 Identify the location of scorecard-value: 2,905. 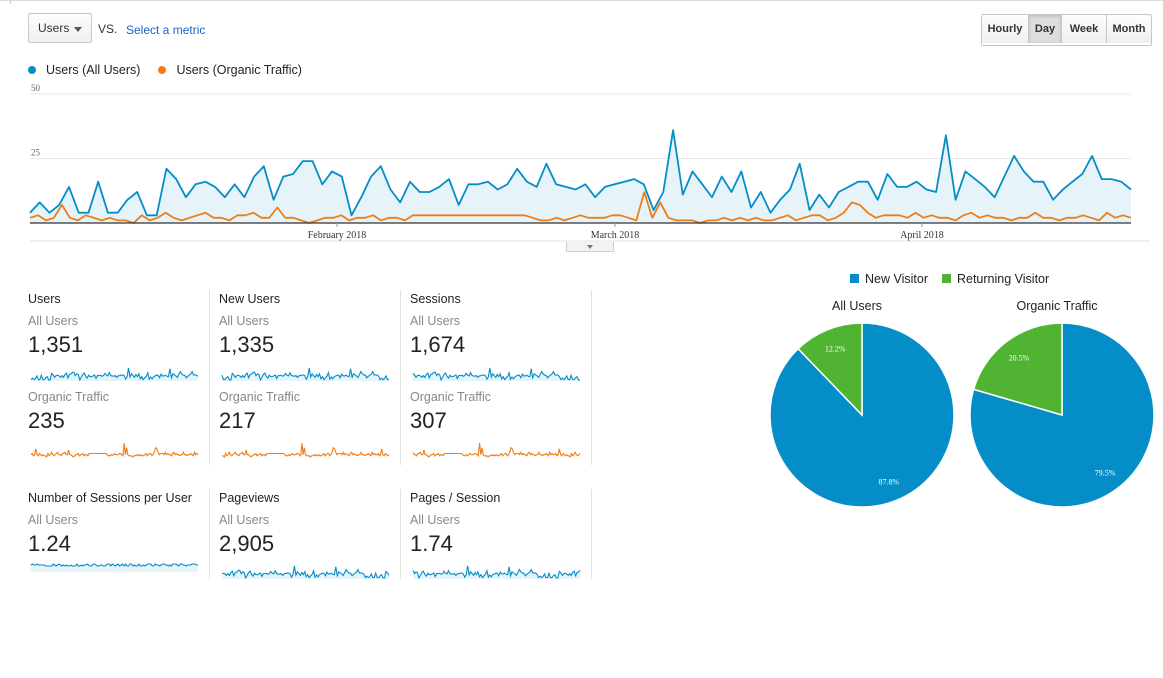
(247, 543).